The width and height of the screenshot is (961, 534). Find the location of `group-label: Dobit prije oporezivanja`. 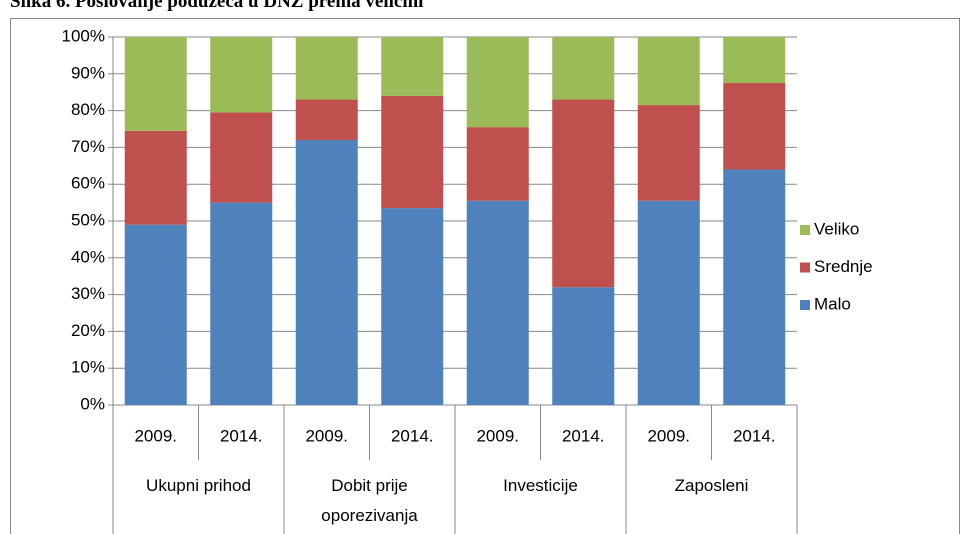

group-label: Dobit prije oporezivanja is located at coordinates (369, 500).